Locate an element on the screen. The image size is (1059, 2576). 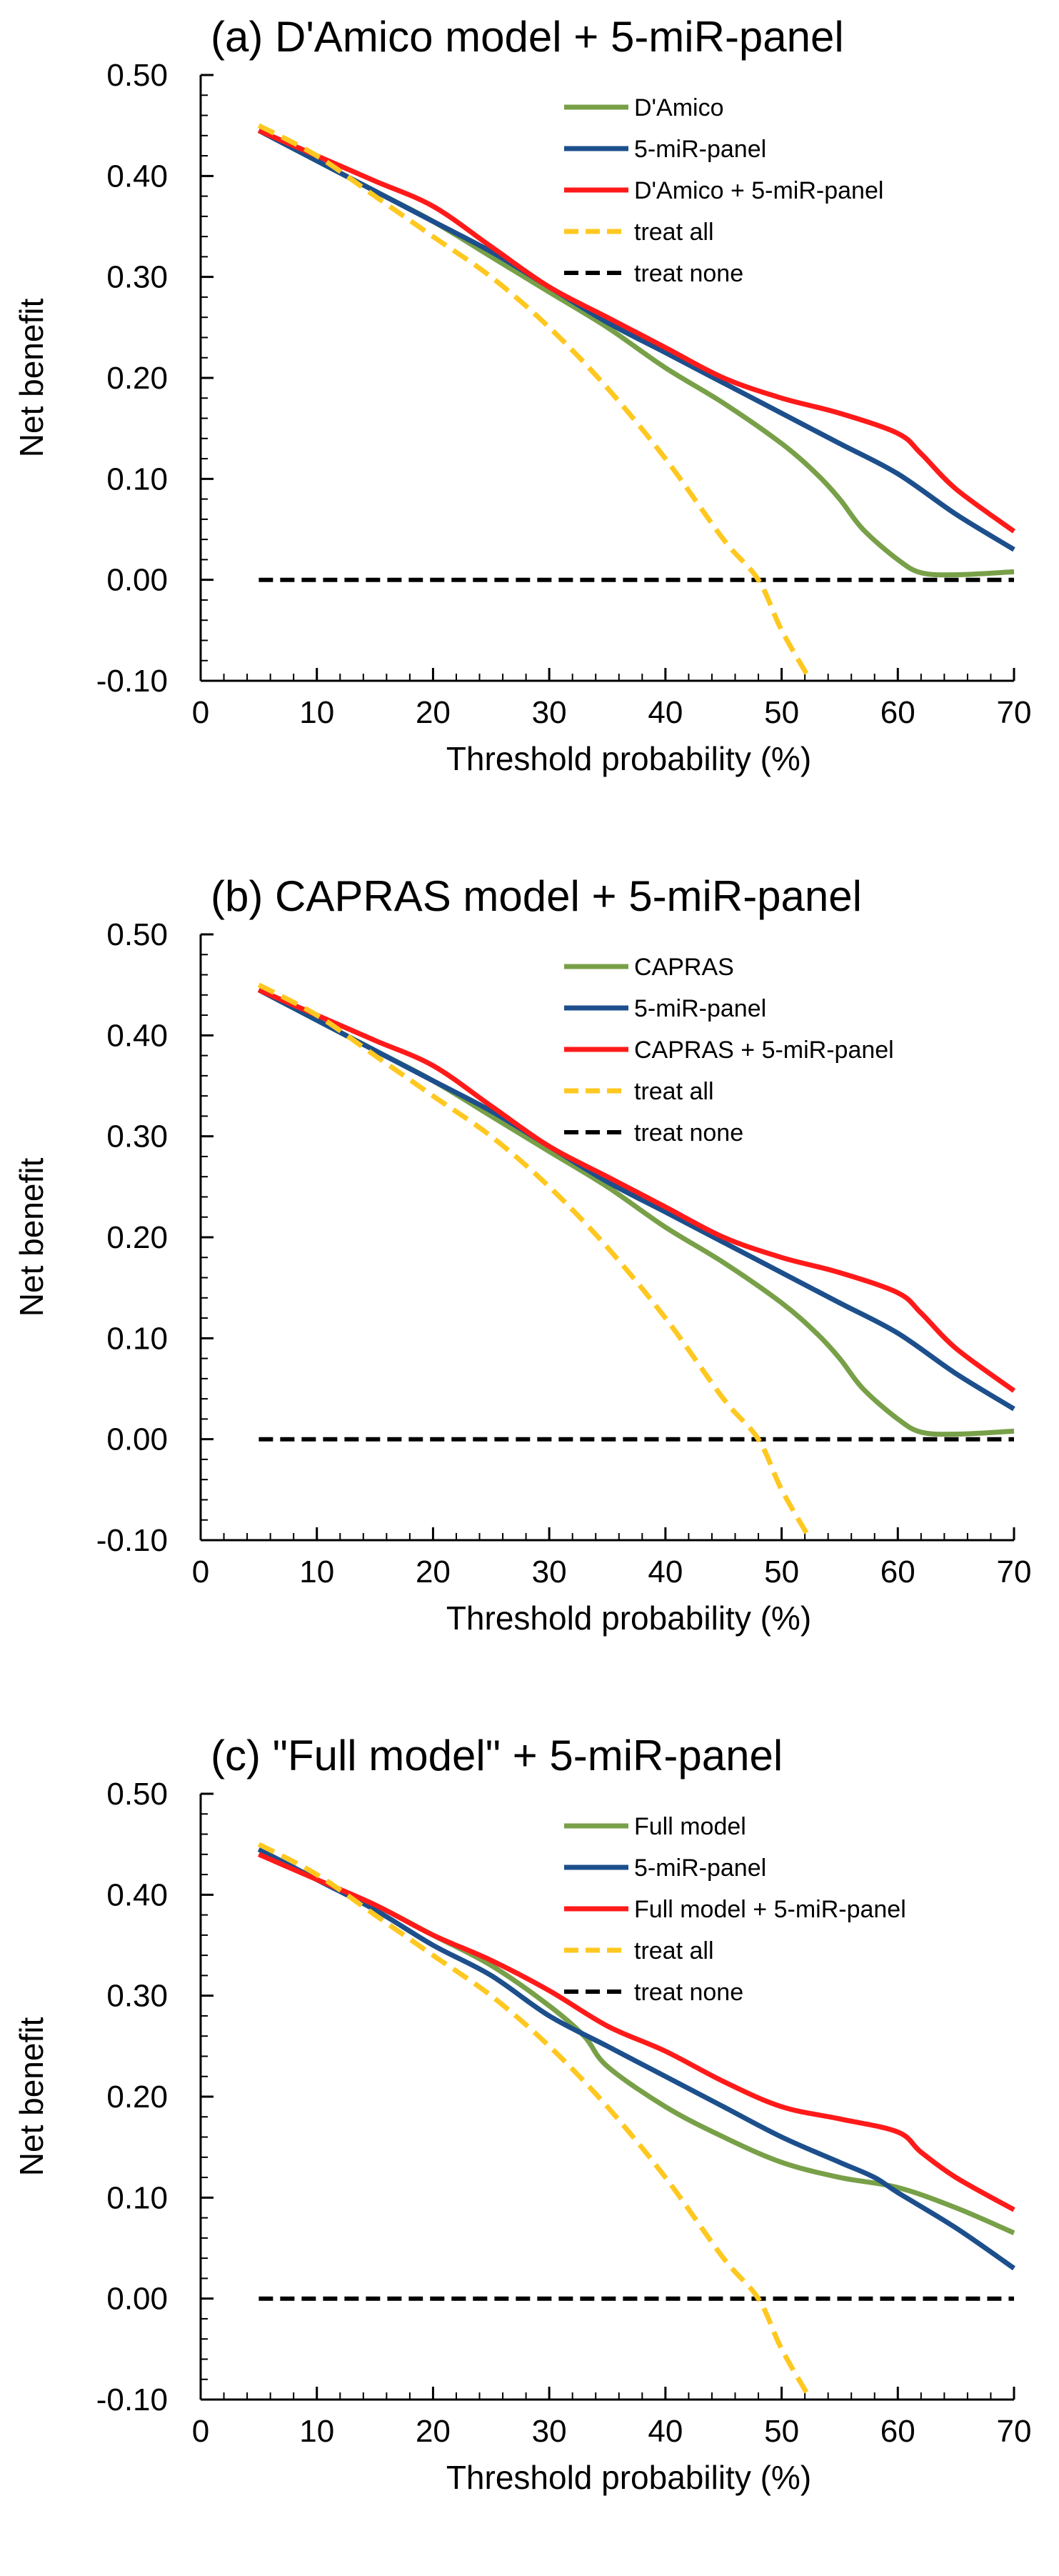
legend-label-capras: CAPRAS is located at coordinates (684, 967).